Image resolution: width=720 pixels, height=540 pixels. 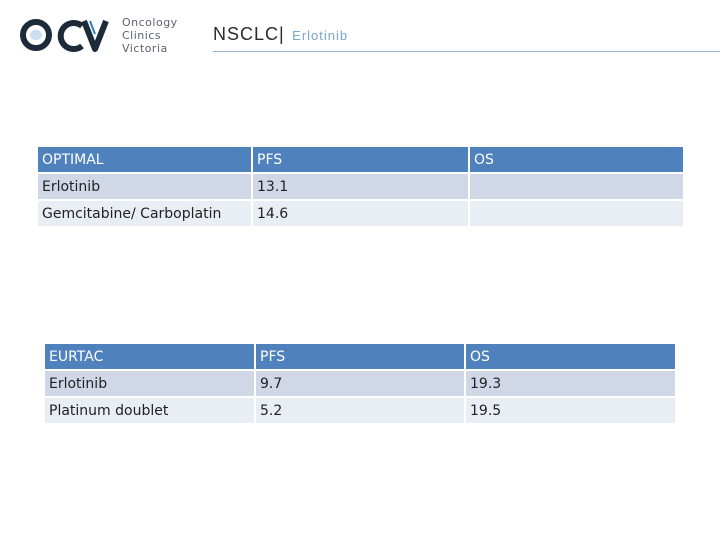 I want to click on logo-line-victoria: Victoria, so click(x=145, y=48).